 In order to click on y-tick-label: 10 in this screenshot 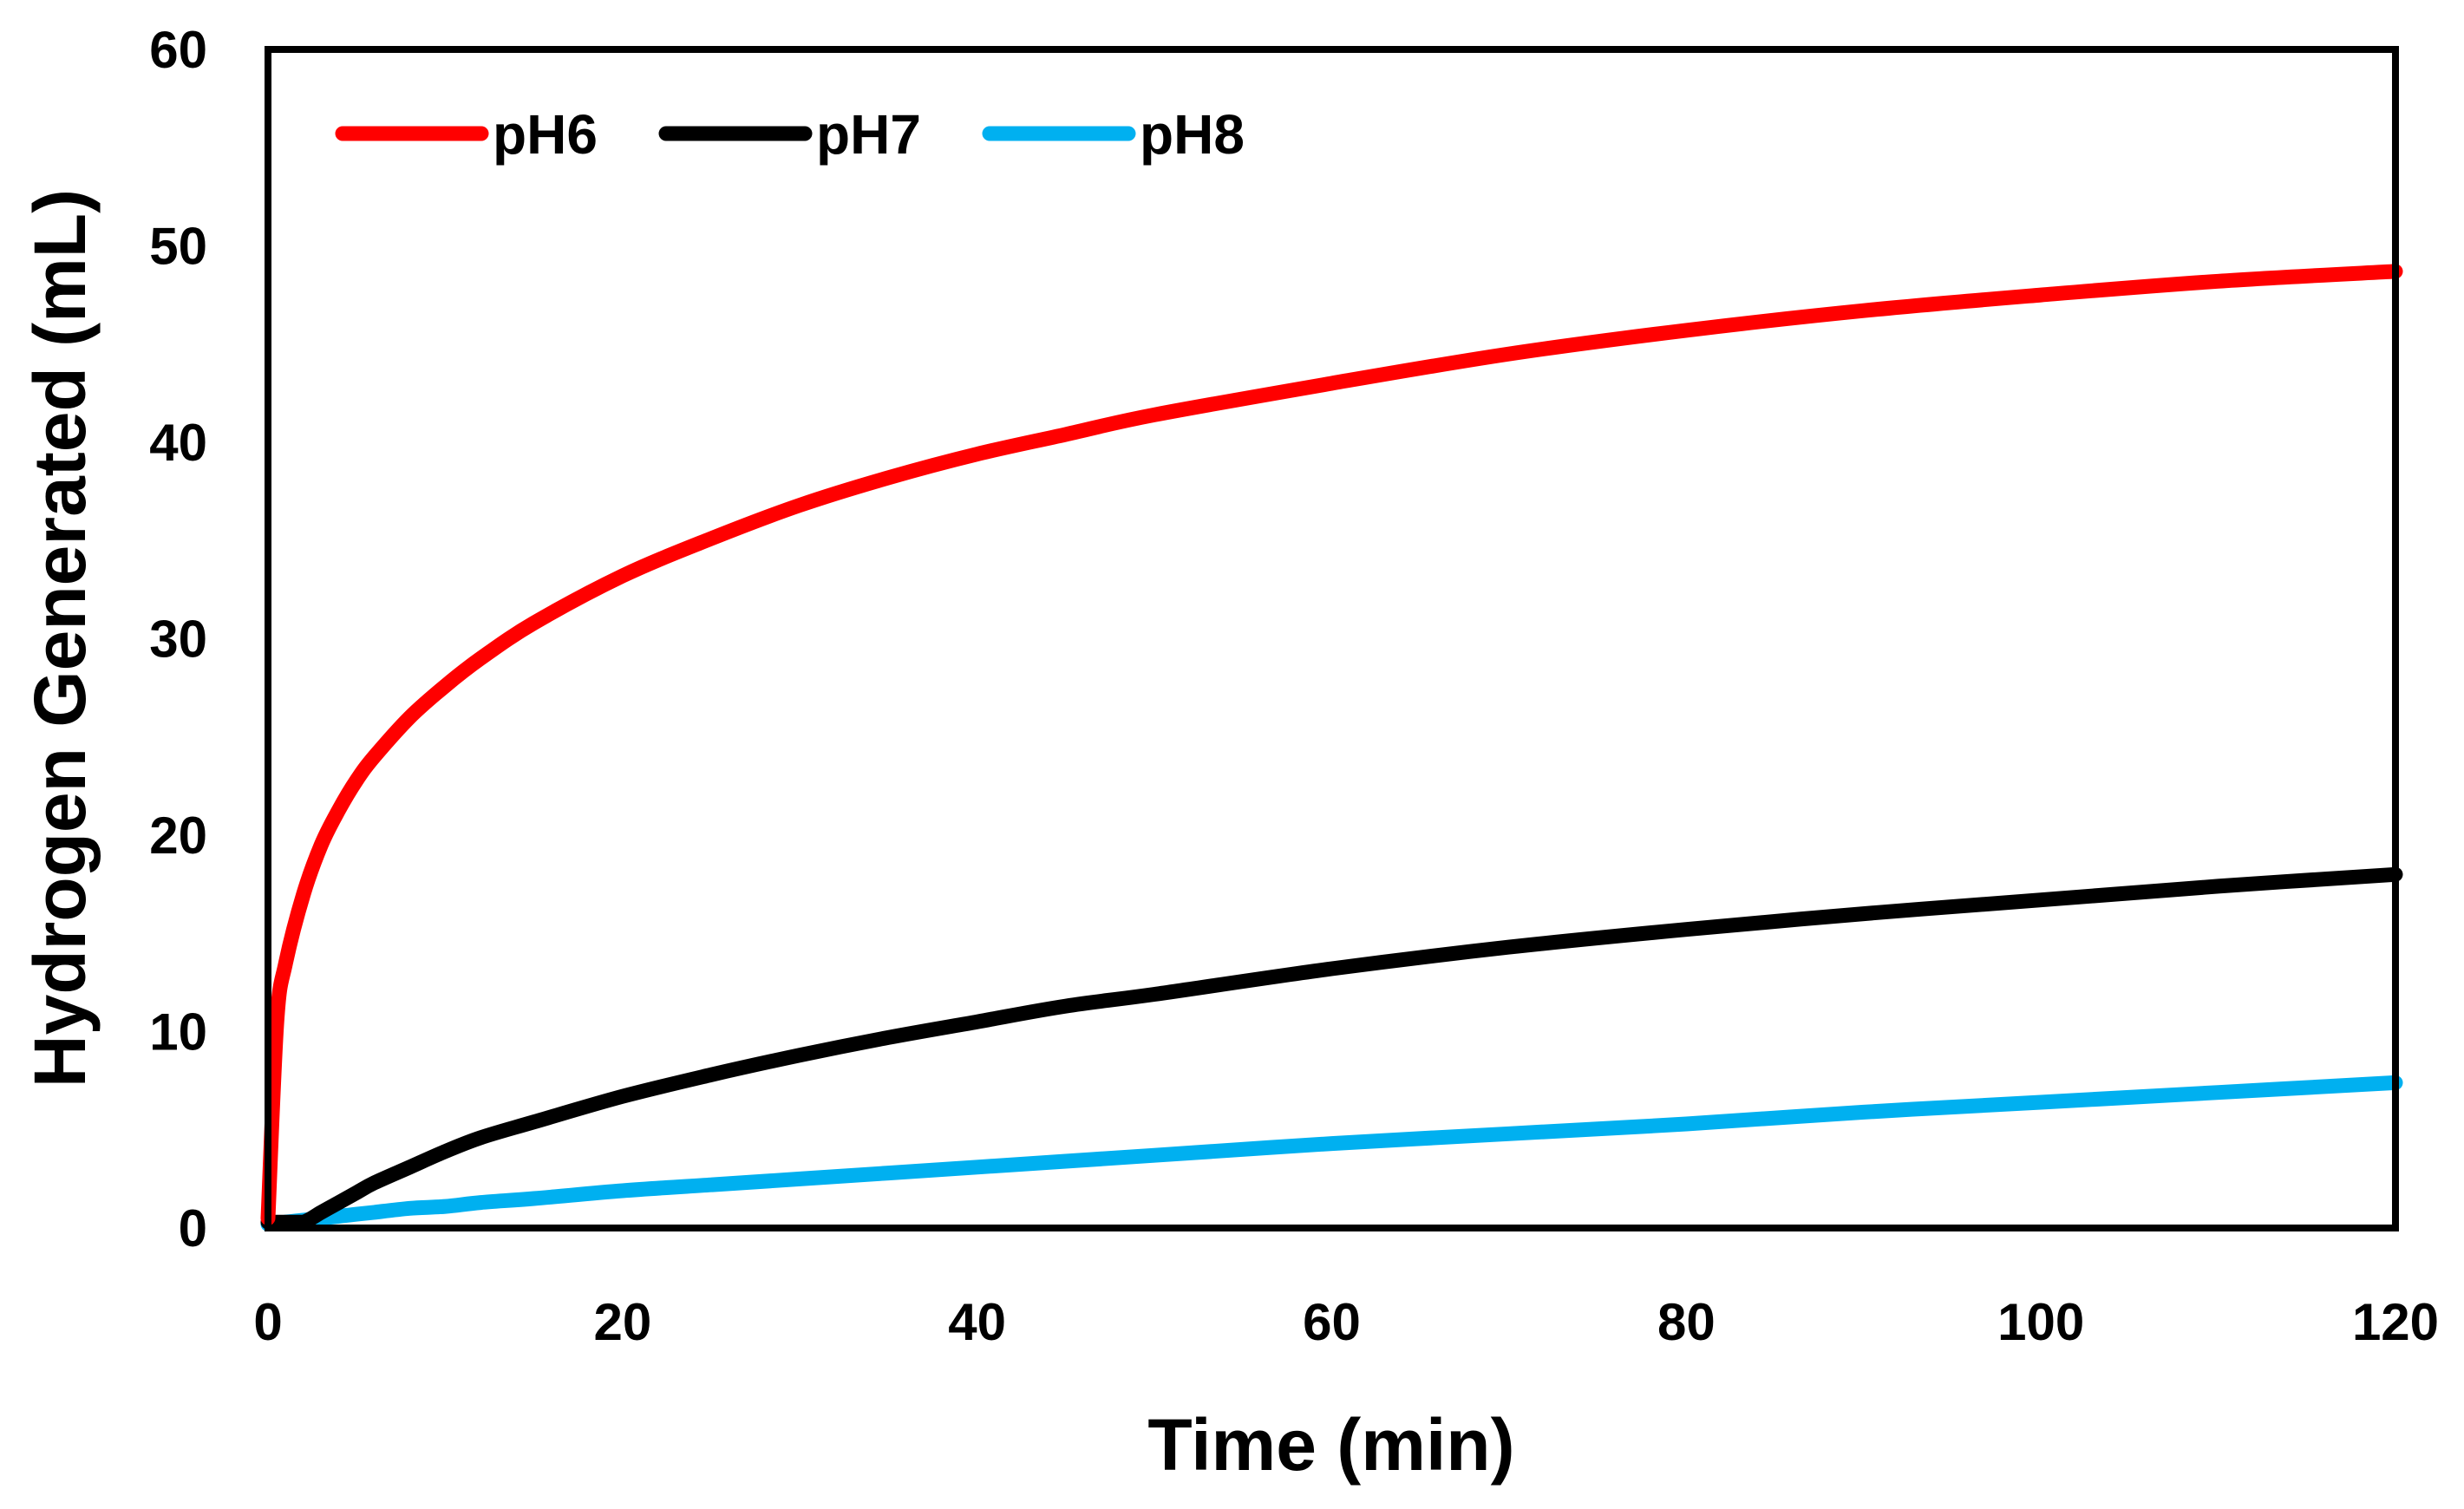, I will do `click(178, 1032)`.